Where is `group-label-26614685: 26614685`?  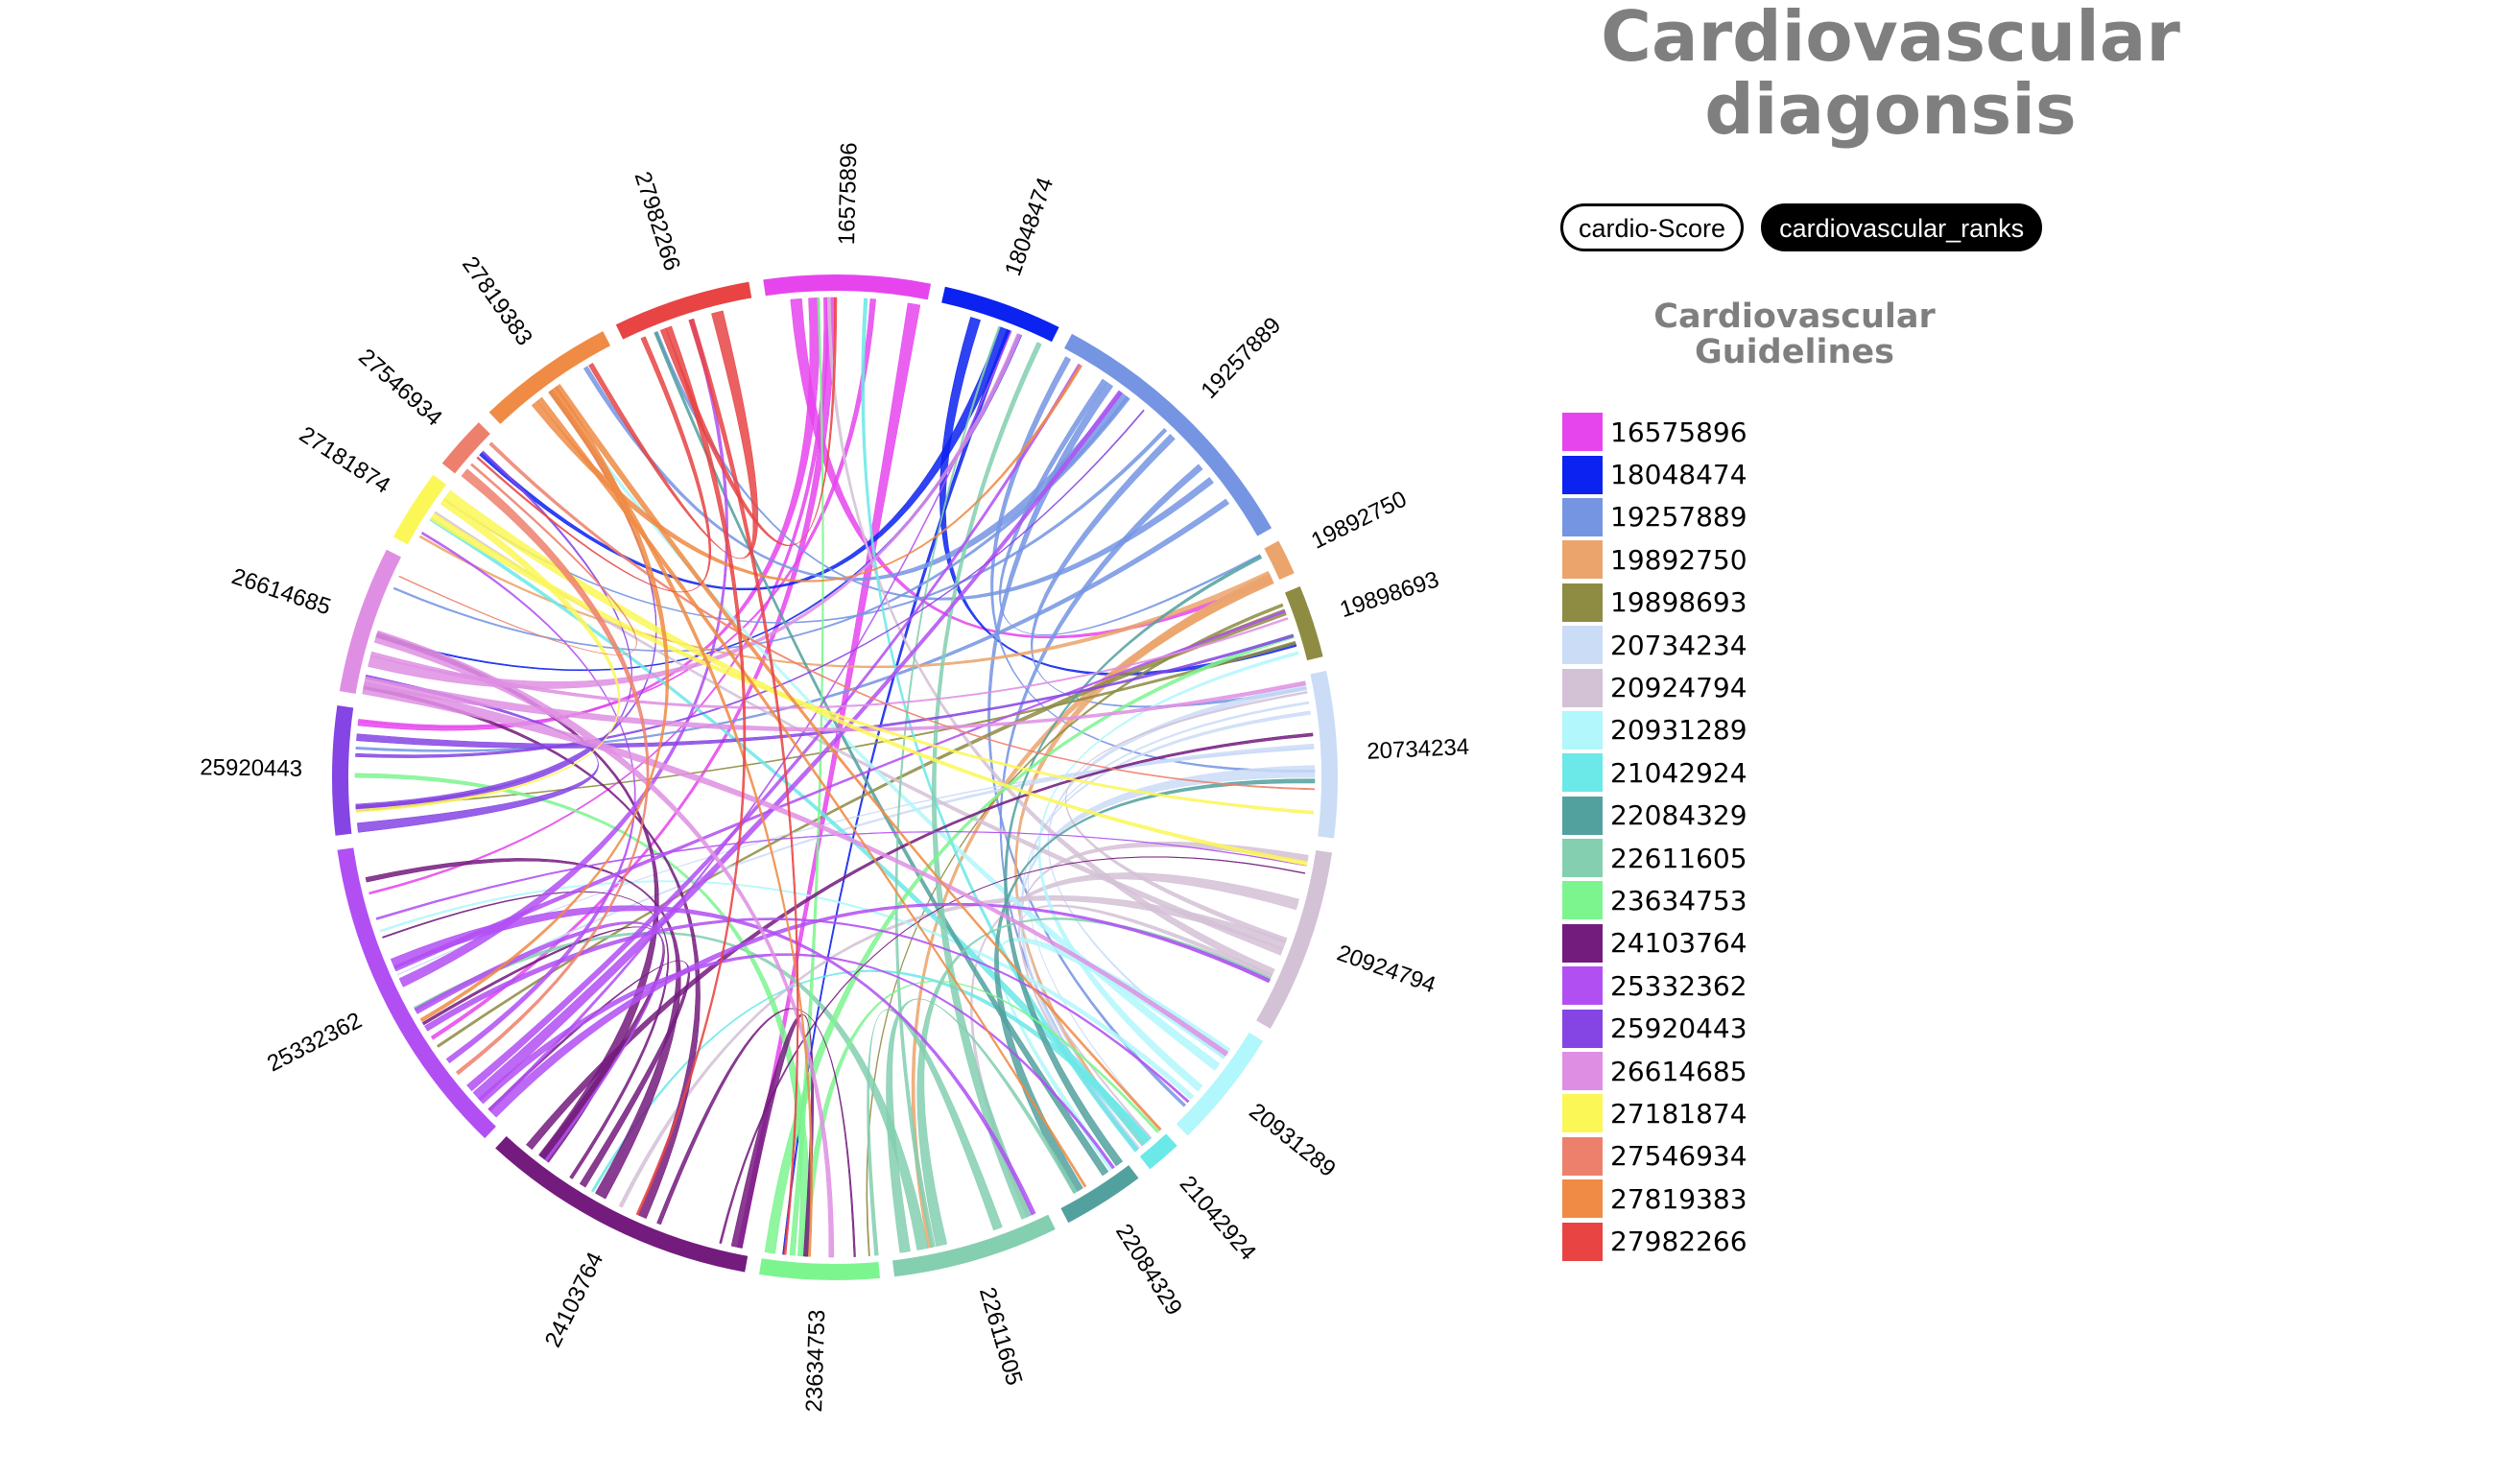 group-label-26614685: 26614685 is located at coordinates (281, 592).